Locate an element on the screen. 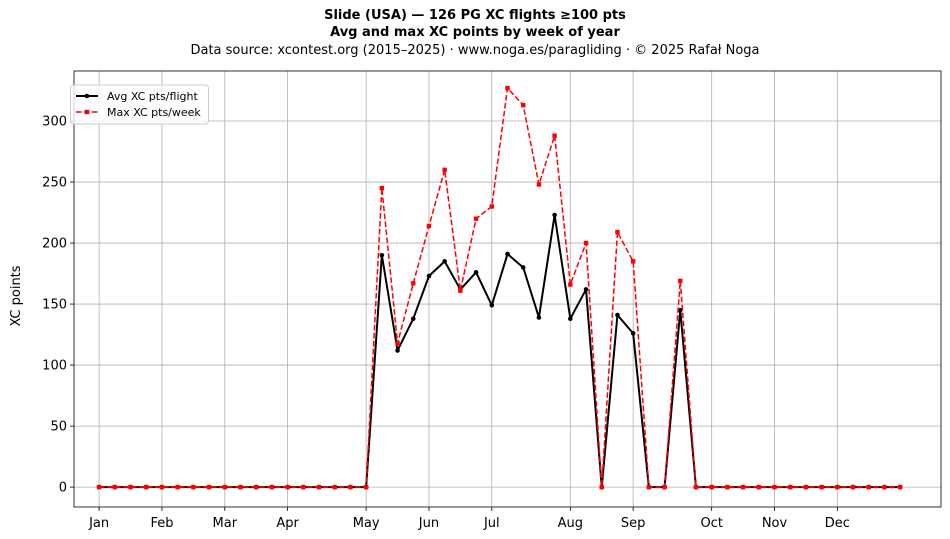  y-axis-label: XC points is located at coordinates (16, 295).